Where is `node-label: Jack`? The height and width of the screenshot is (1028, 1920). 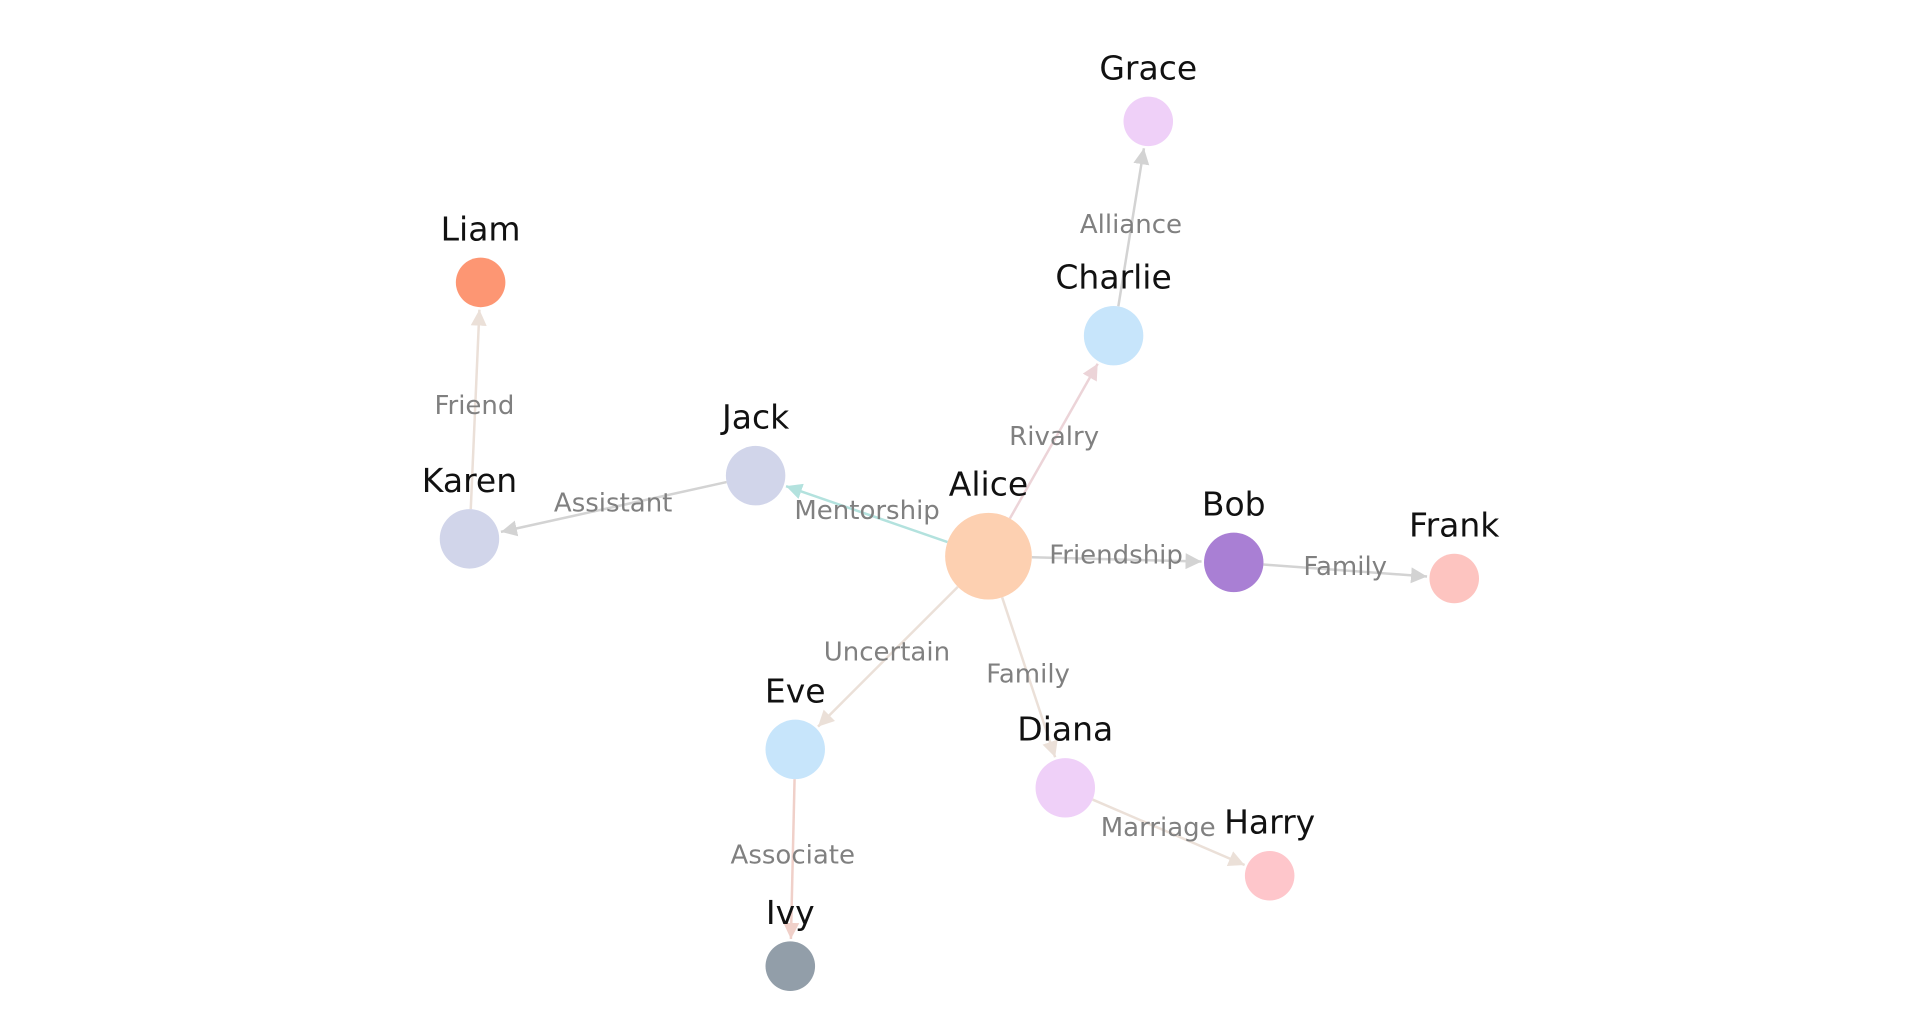 node-label: Jack is located at coordinates (755, 417).